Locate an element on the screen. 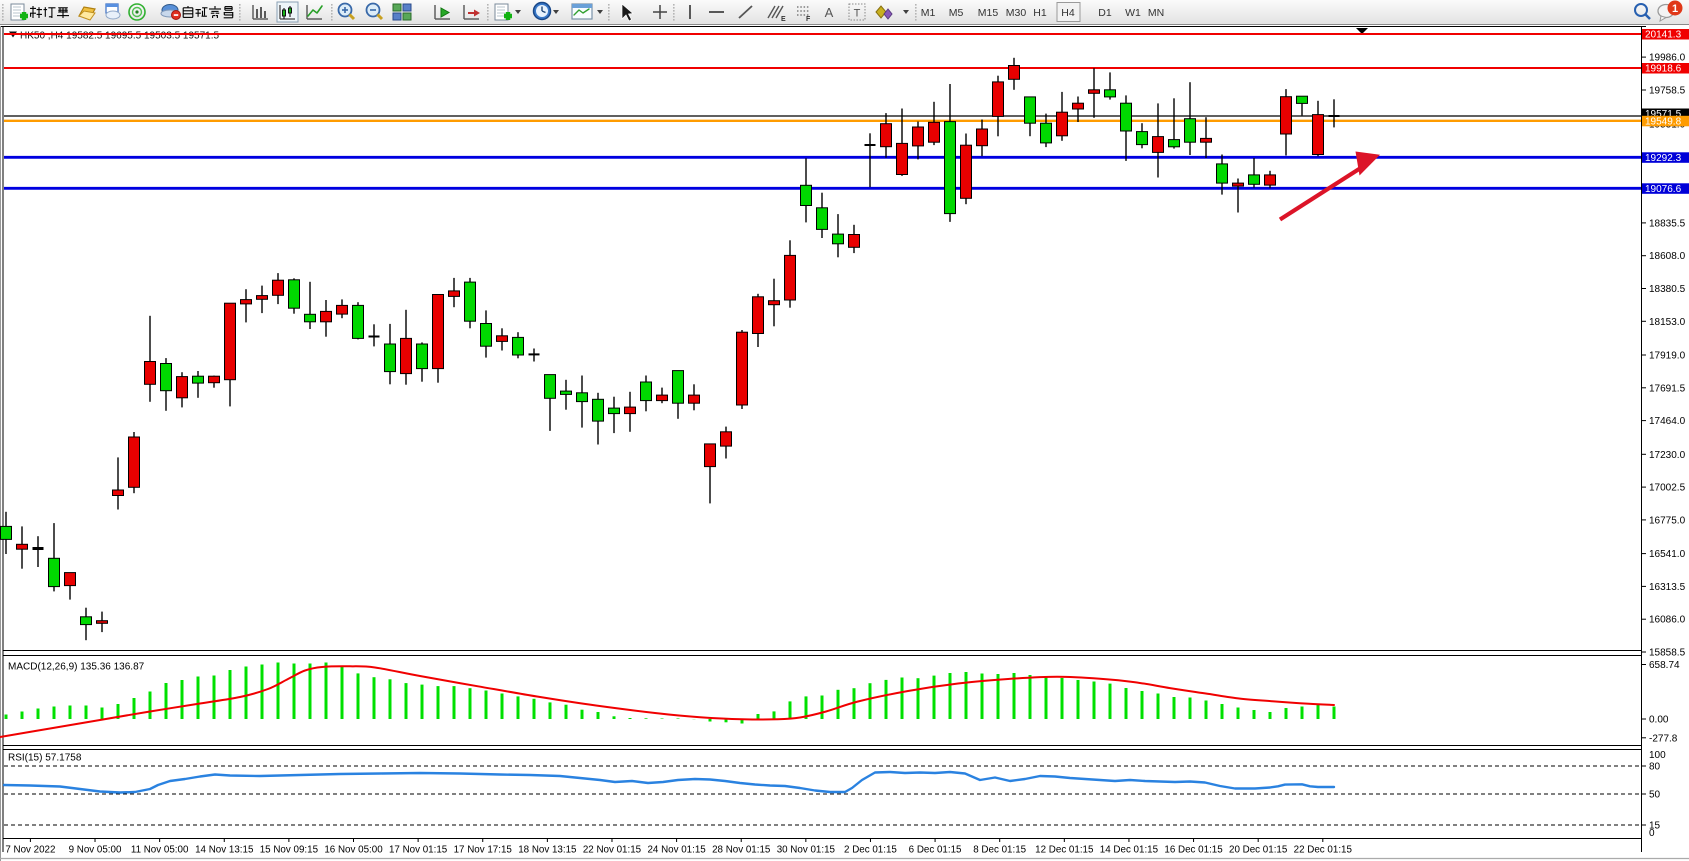 The image size is (1689, 861). svg-text: 20141.3 is located at coordinates (1663, 35).